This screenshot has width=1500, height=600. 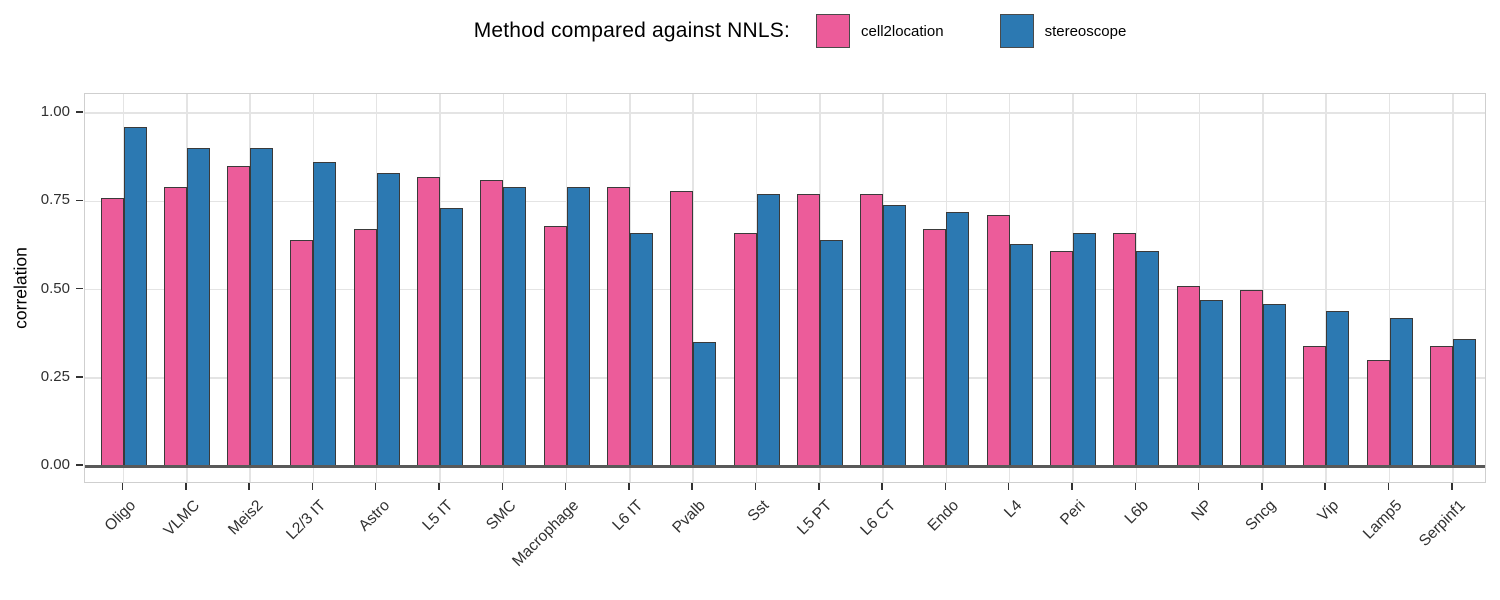 I want to click on x-tick-label: NP, so click(x=1202, y=511).